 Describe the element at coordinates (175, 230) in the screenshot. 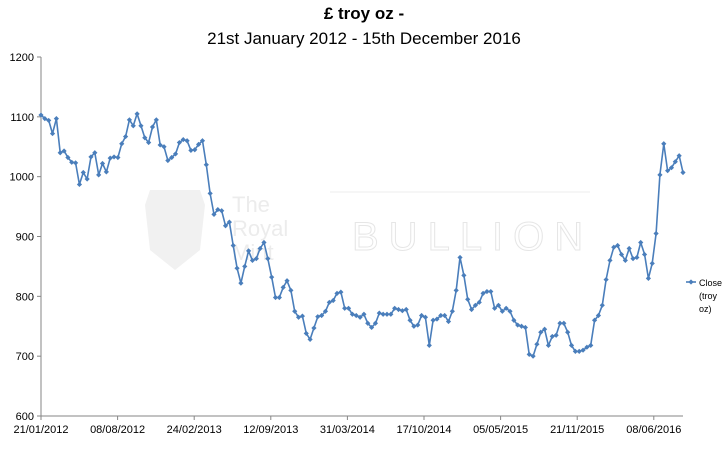

I see `crest-icon` at that location.